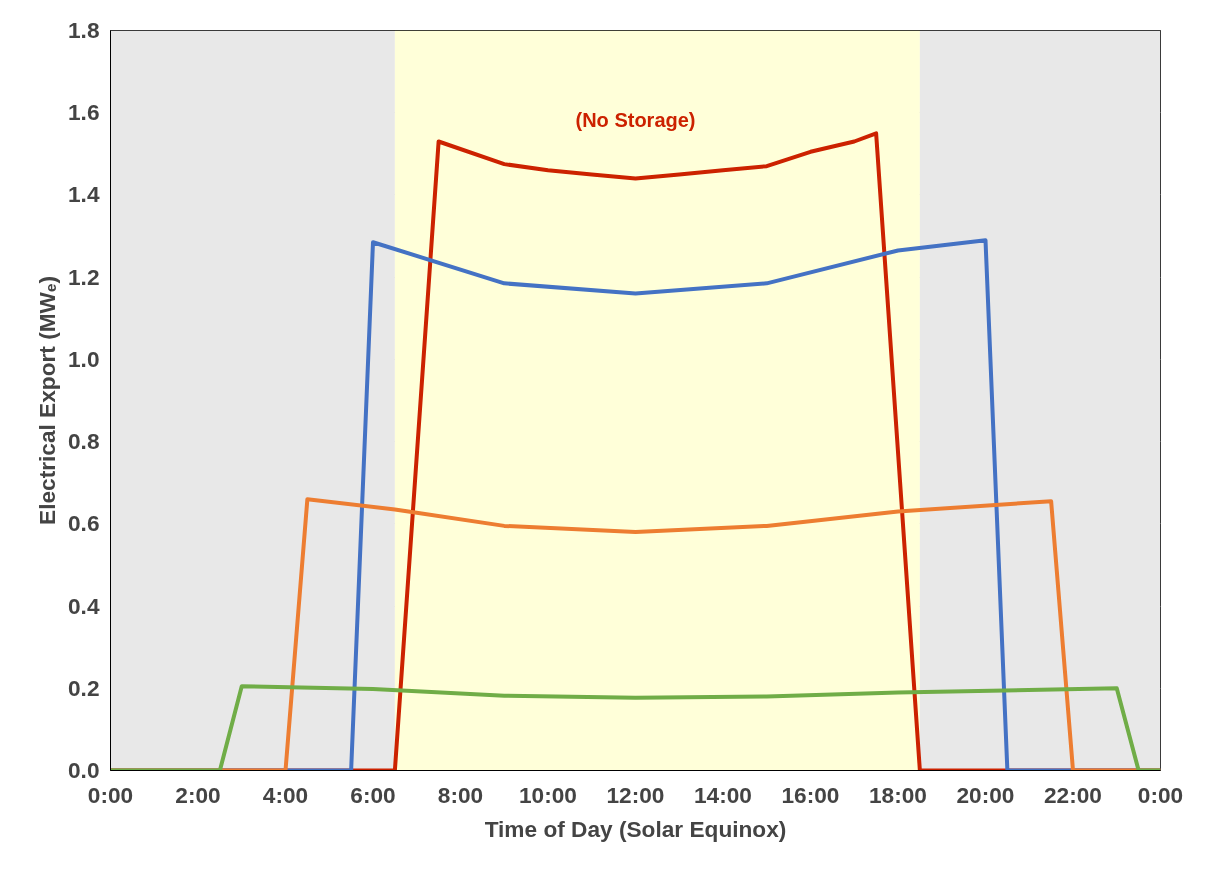 Image resolution: width=1214 pixels, height=882 pixels. I want to click on y-axis-title: Electrical Export (MWₑ), so click(47, 400).